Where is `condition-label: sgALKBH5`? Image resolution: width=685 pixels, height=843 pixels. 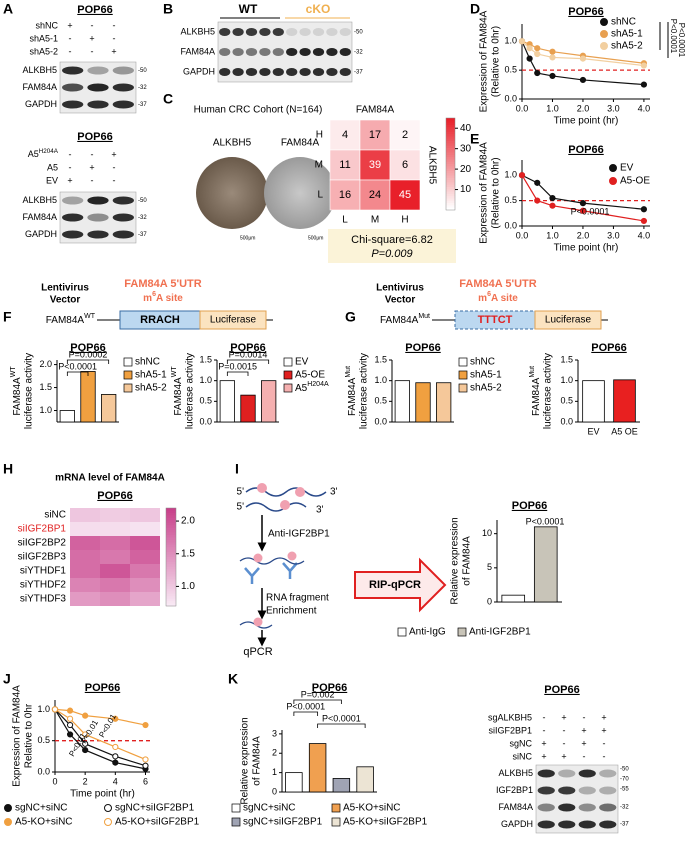 condition-label: sgALKBH5 is located at coordinates (510, 717).